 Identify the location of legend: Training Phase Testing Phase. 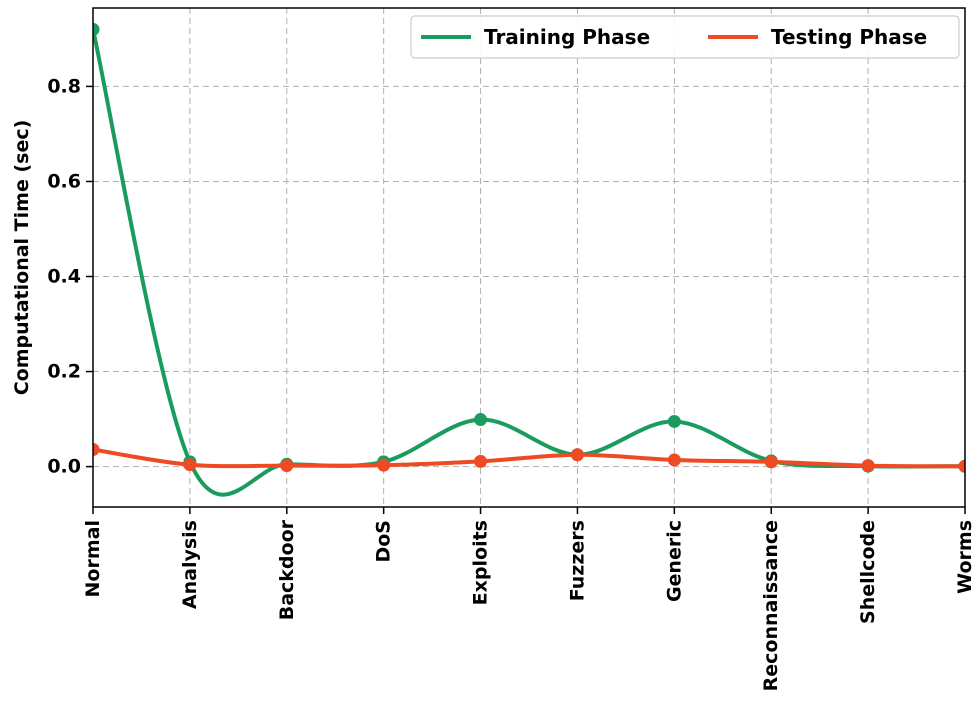
(685, 37).